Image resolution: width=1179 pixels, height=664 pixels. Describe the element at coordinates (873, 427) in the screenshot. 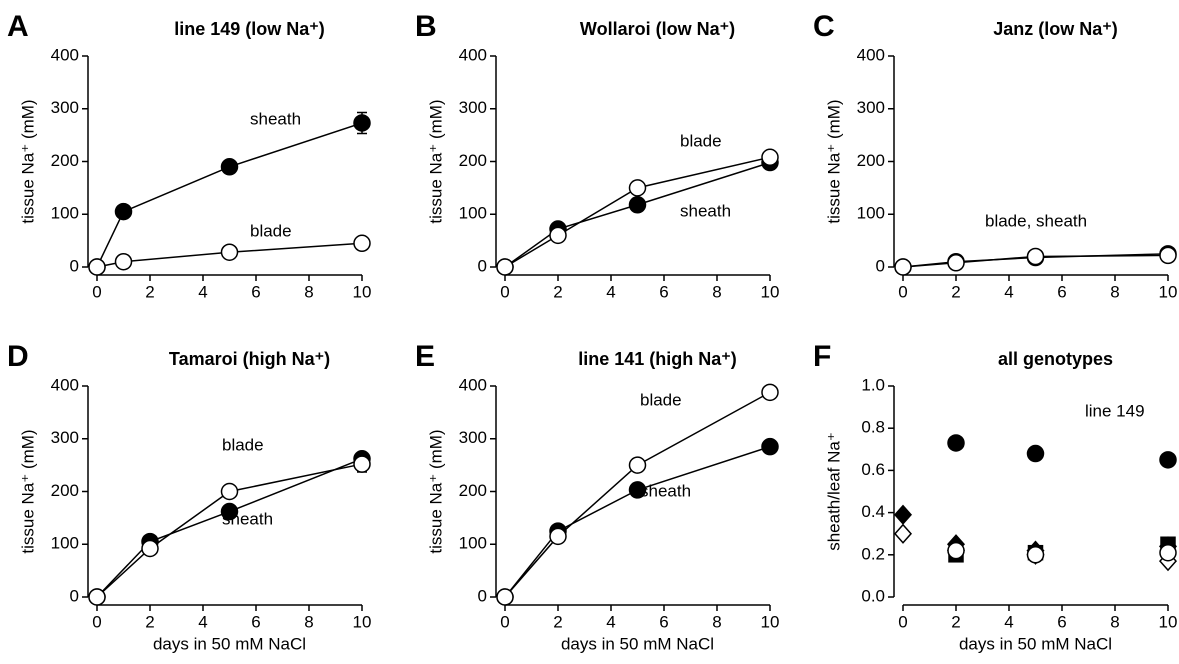

I see `y-tick-label: 0.8` at that location.